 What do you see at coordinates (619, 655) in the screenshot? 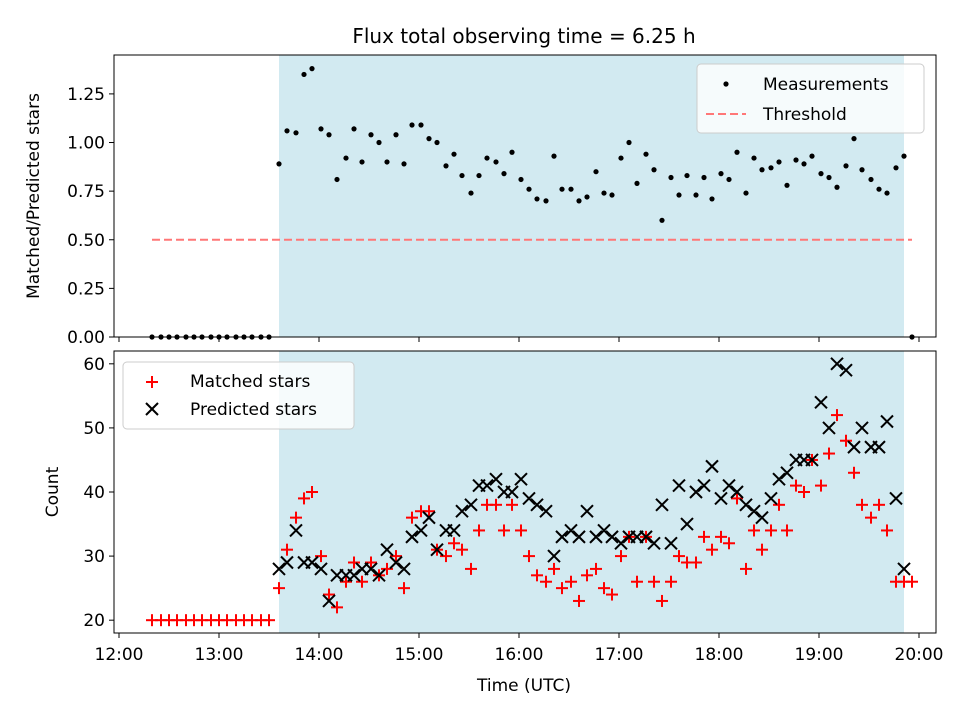
I see `bottom-x-tick-label: 17:00` at bounding box center [619, 655].